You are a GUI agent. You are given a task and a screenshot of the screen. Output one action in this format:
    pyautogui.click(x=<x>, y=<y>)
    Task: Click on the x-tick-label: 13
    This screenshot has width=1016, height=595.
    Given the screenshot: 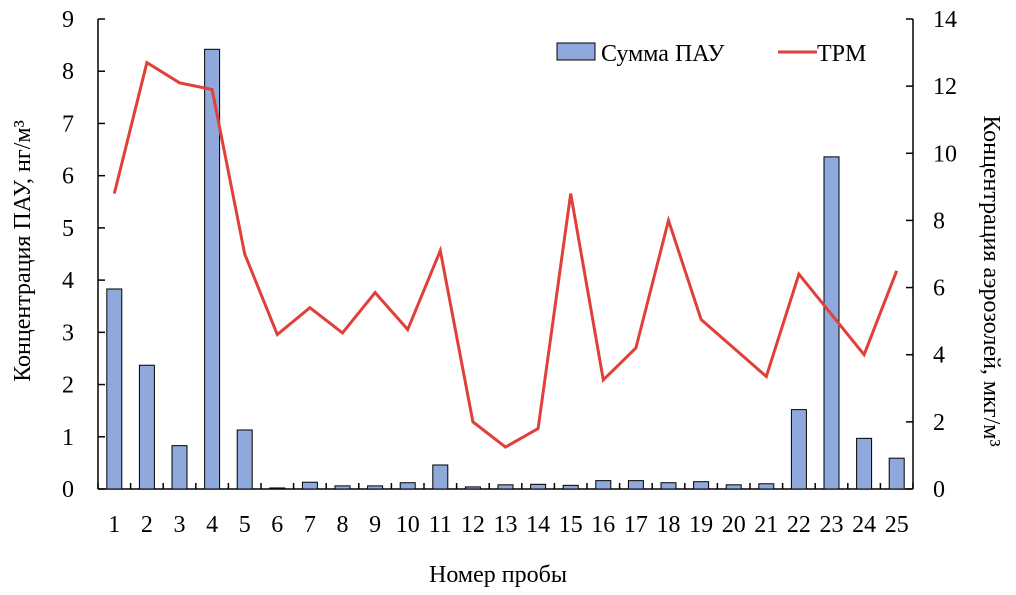 What is the action you would take?
    pyautogui.click(x=506, y=525)
    